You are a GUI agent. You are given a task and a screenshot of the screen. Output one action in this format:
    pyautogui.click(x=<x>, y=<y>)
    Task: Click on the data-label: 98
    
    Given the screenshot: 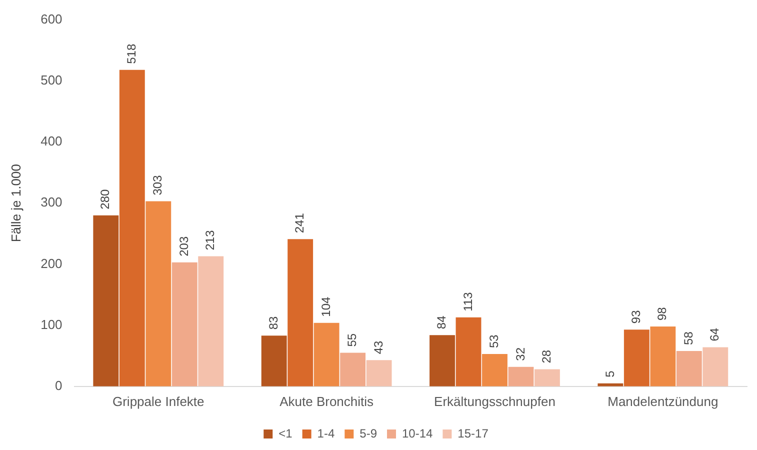 What is the action you would take?
    pyautogui.click(x=662, y=313)
    